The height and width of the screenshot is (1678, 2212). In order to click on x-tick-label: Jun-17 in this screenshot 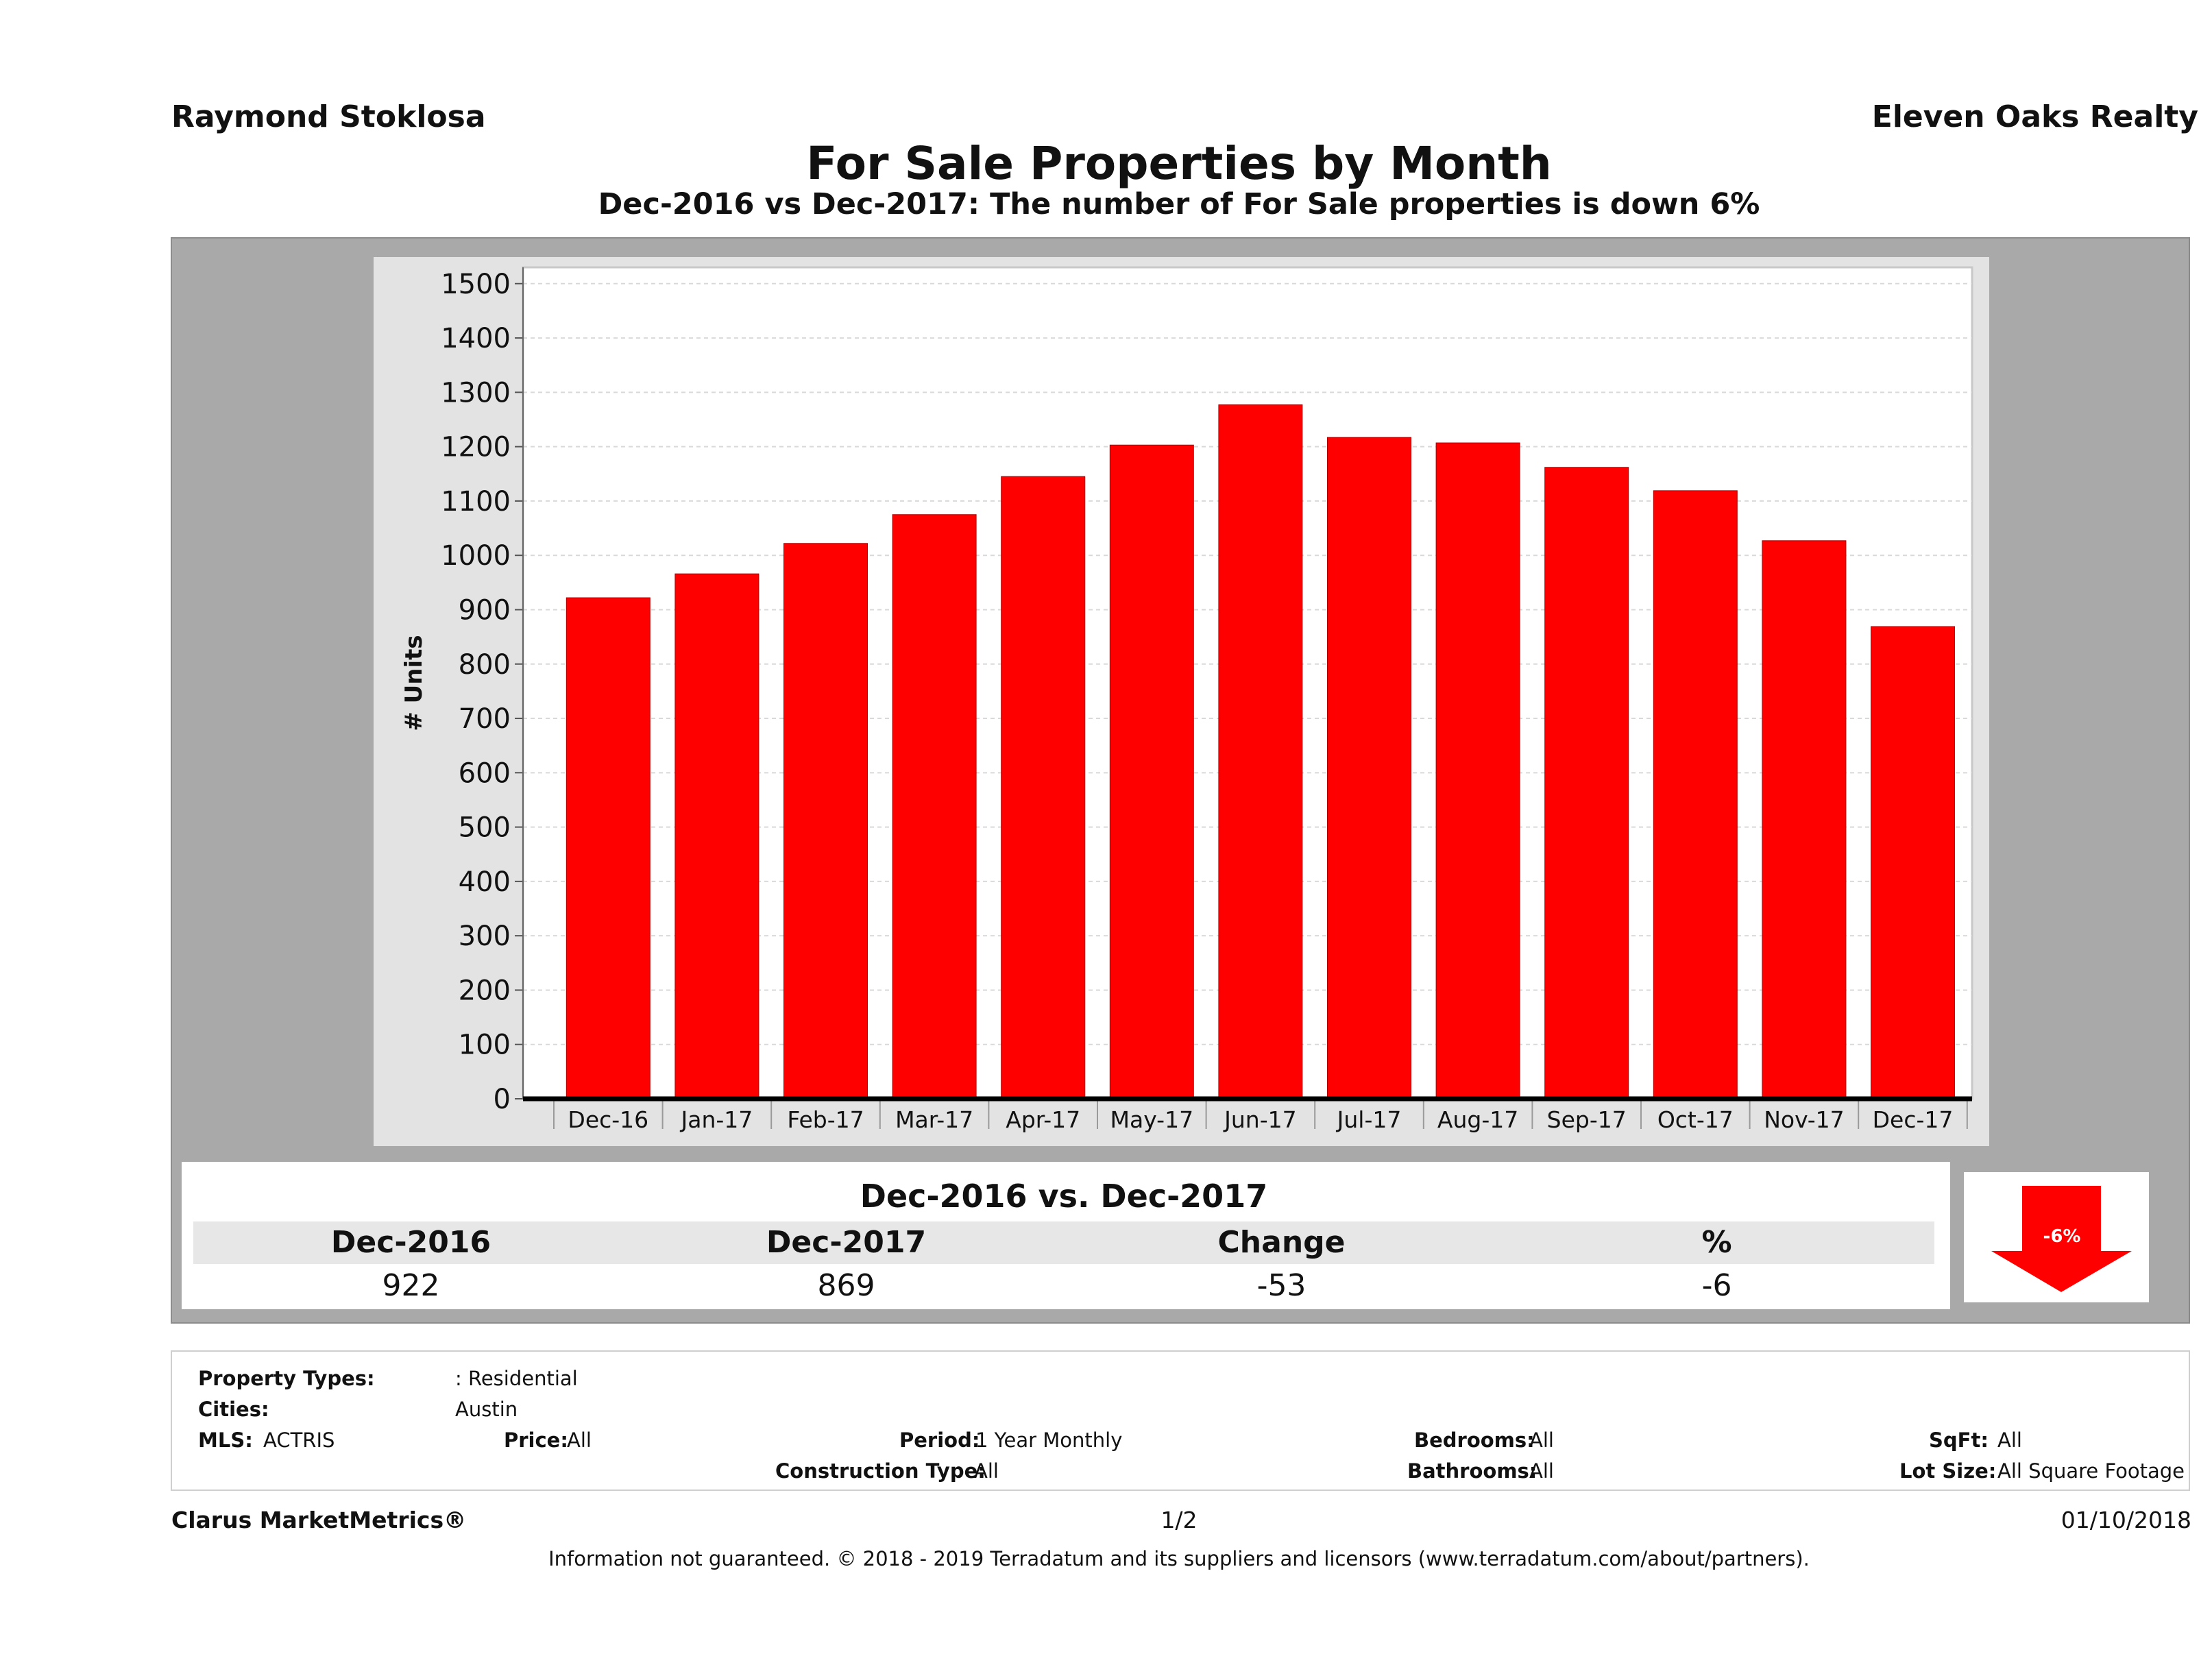, I will do `click(1259, 1119)`.